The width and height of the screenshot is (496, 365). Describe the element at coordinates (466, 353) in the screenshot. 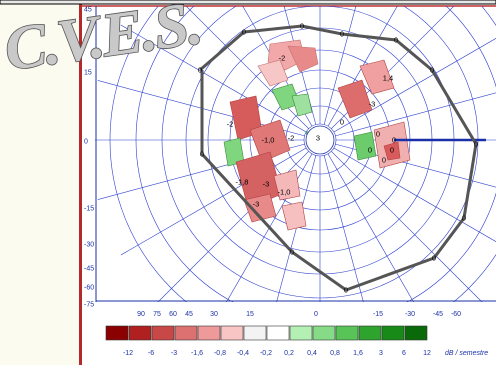

I see `scale-unit-label: dB / semestre` at that location.